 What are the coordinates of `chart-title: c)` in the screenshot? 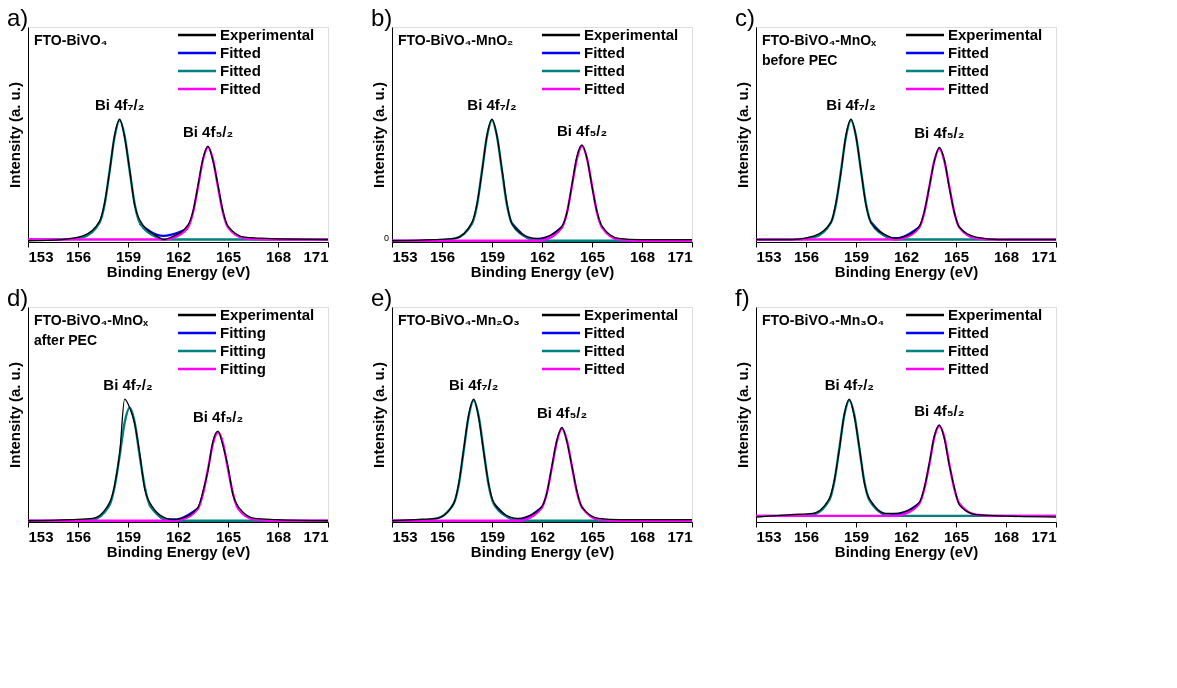 It's located at (745, 17).